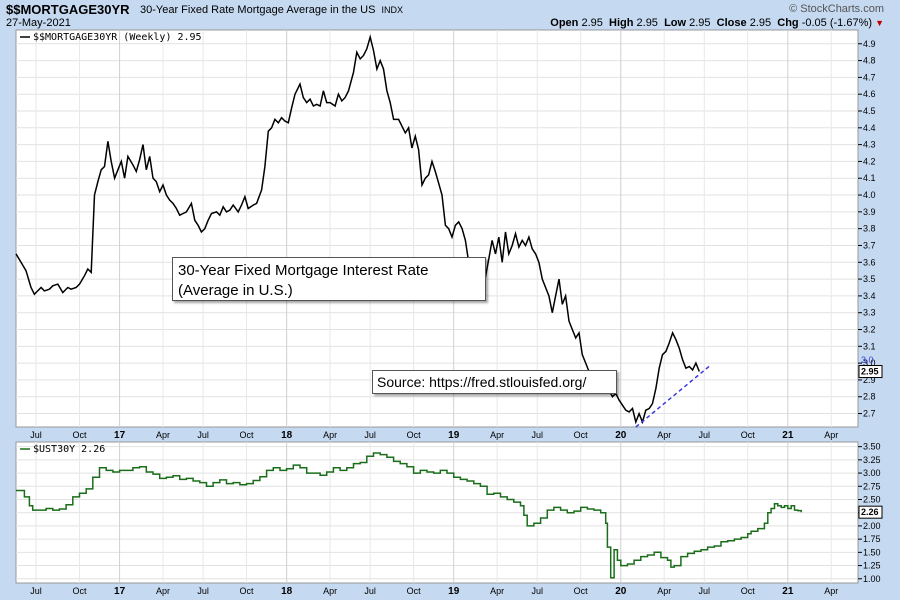 This screenshot has width=900, height=600. Describe the element at coordinates (872, 566) in the screenshot. I see `y-tick-label: 1.25` at that location.